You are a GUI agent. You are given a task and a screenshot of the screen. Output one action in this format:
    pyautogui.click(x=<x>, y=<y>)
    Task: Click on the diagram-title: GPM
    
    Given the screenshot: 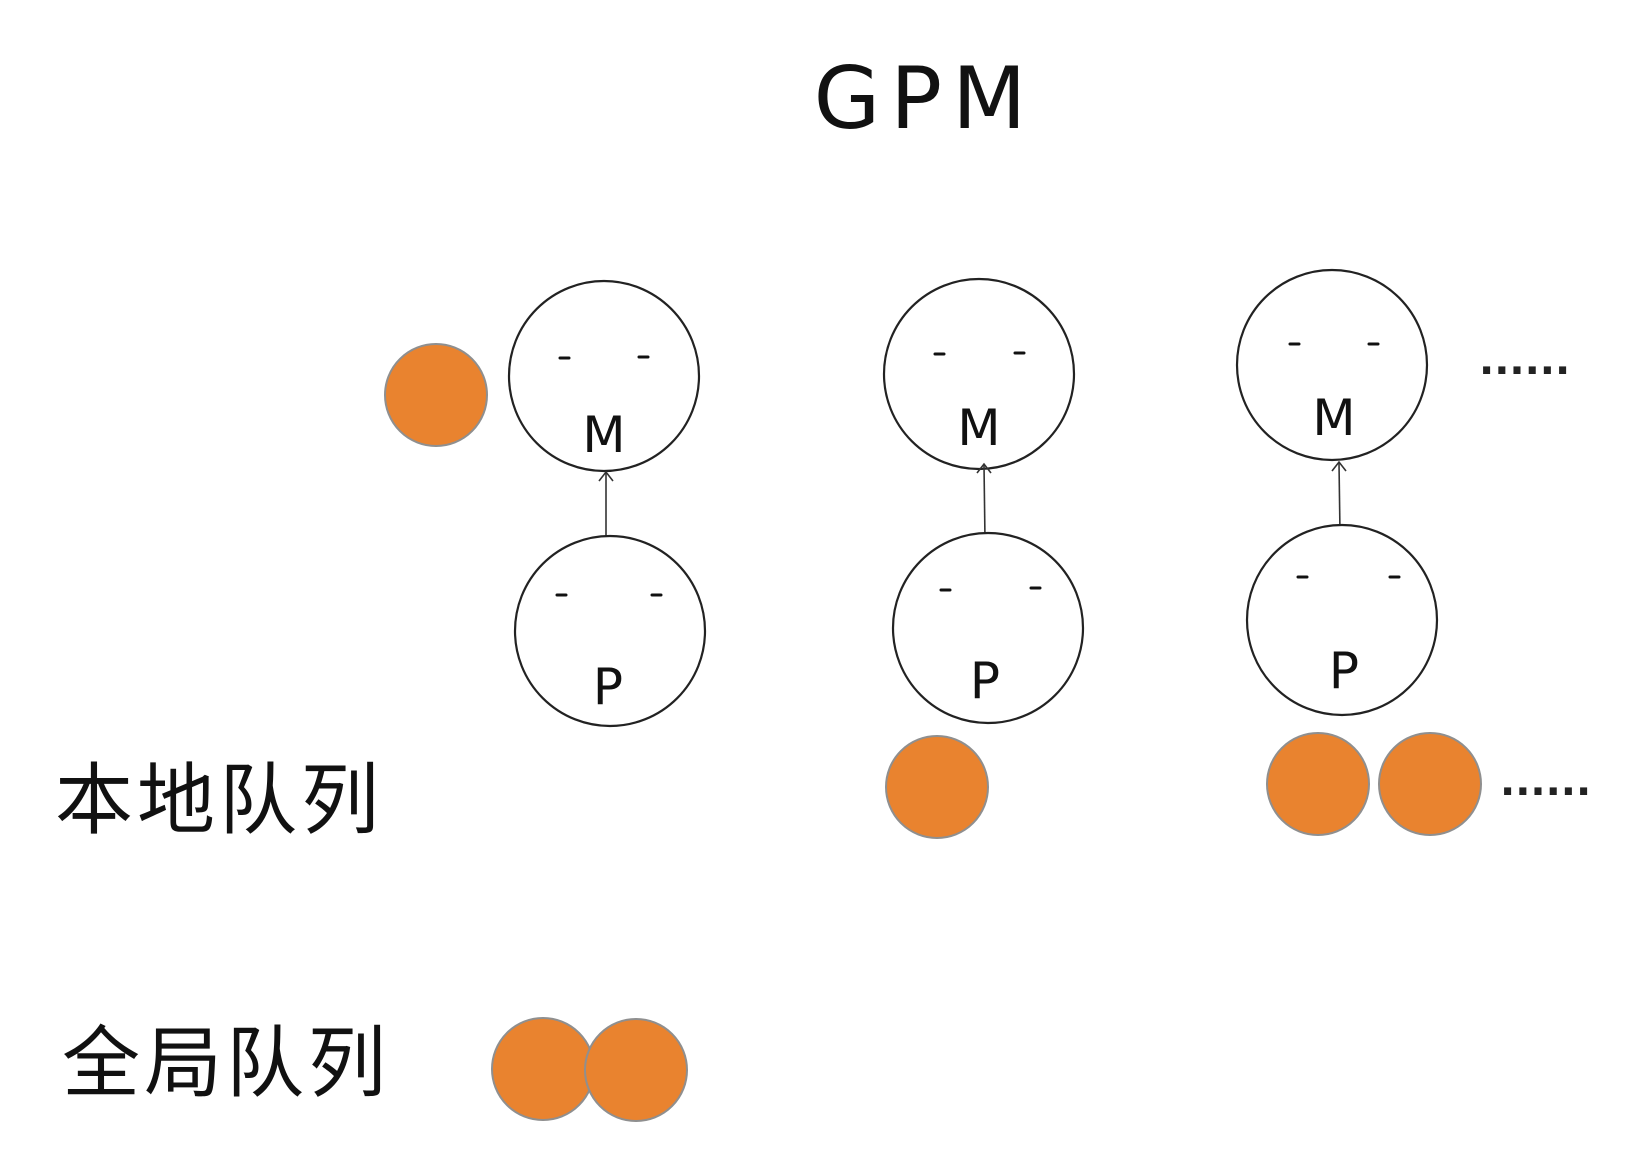 What is the action you would take?
    pyautogui.click(x=925, y=99)
    